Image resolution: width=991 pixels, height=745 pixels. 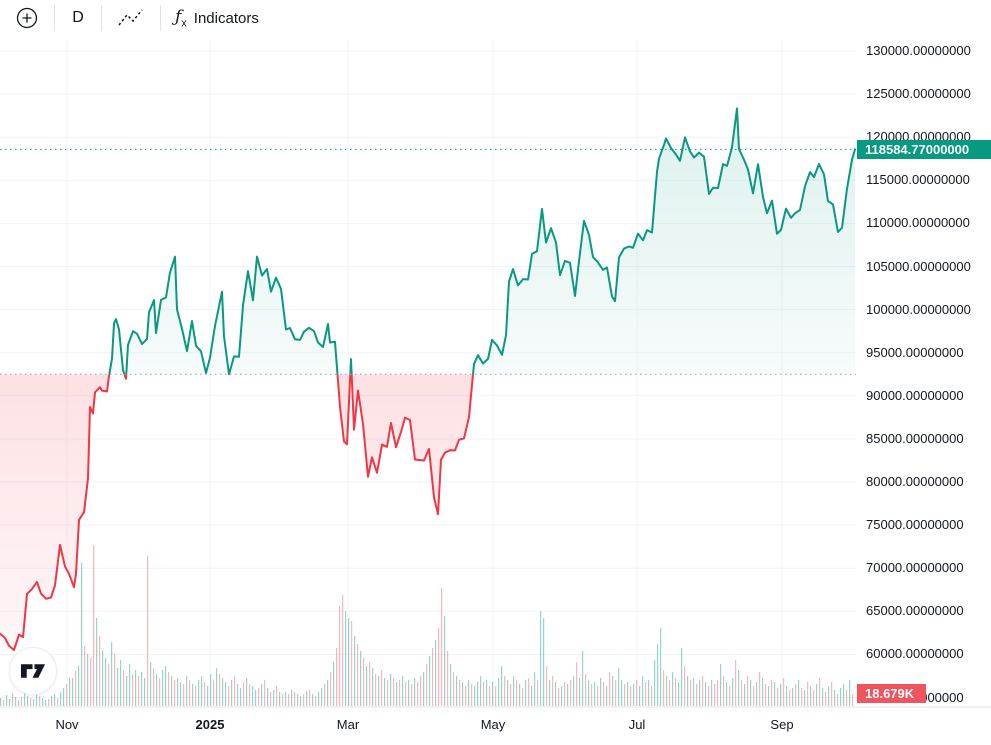 I want to click on symbol-search-button, so click(x=27, y=18).